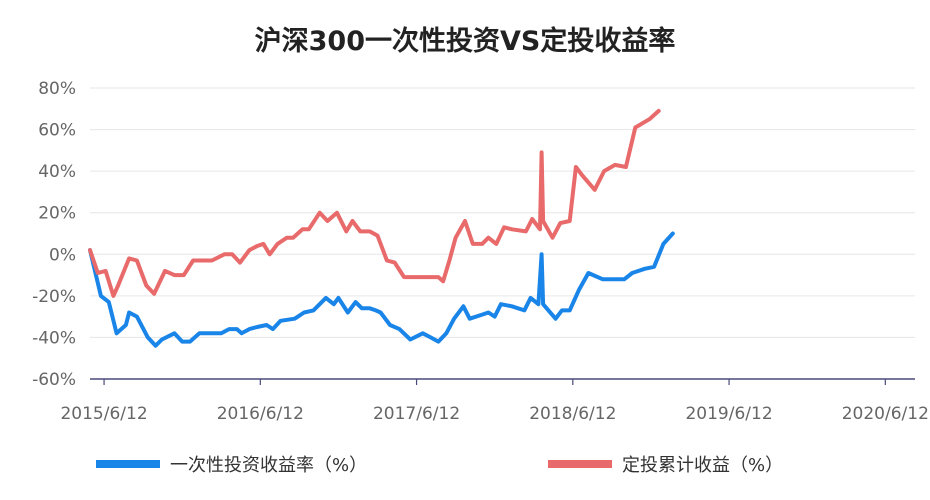 This screenshot has height=500, width=930. What do you see at coordinates (128, 464) in the screenshot?
I see `legend-swatch-lump-sum` at bounding box center [128, 464].